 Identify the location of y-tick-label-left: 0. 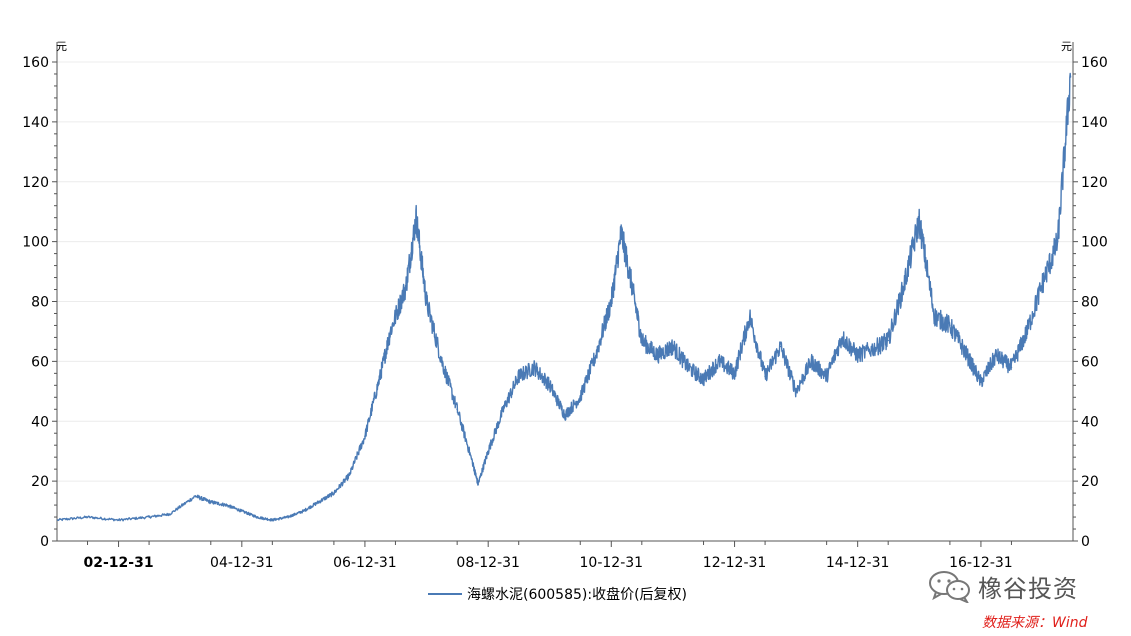
(44, 542).